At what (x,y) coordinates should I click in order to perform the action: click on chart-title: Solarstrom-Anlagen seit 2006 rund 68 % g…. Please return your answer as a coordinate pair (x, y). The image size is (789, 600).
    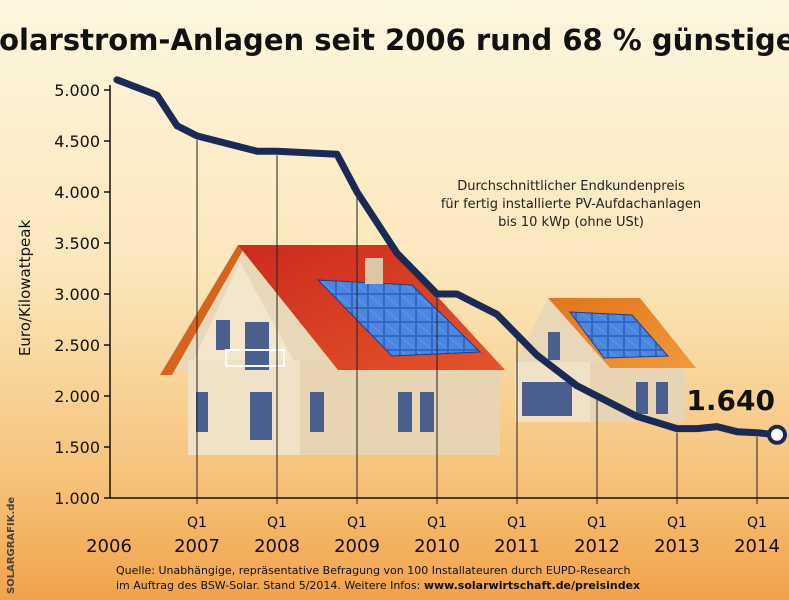
    Looking at the image, I should click on (394, 40).